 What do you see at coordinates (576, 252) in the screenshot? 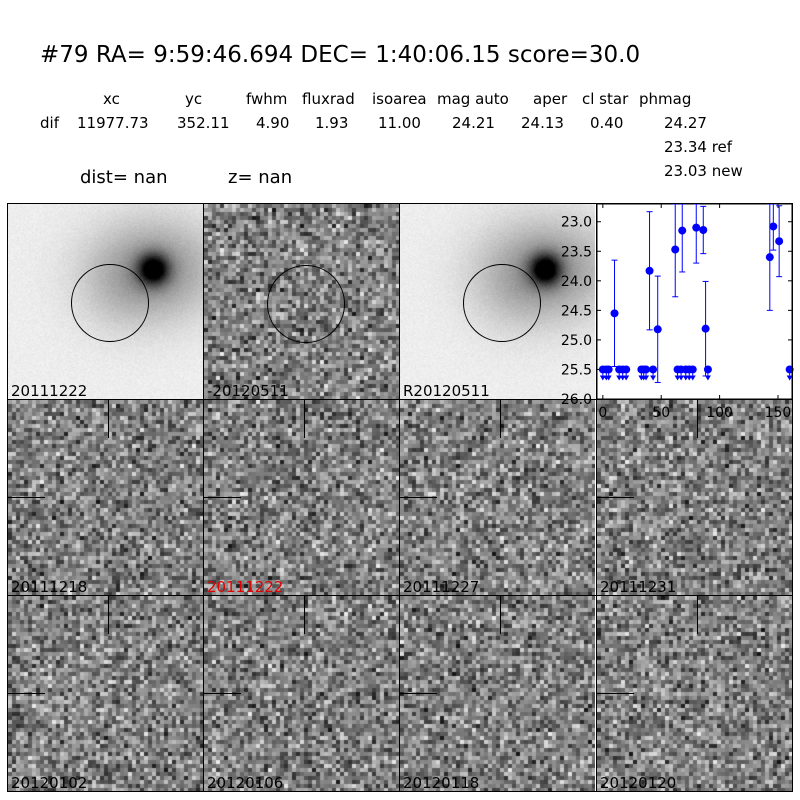
I see `y-tick-label: 23.5` at bounding box center [576, 252].